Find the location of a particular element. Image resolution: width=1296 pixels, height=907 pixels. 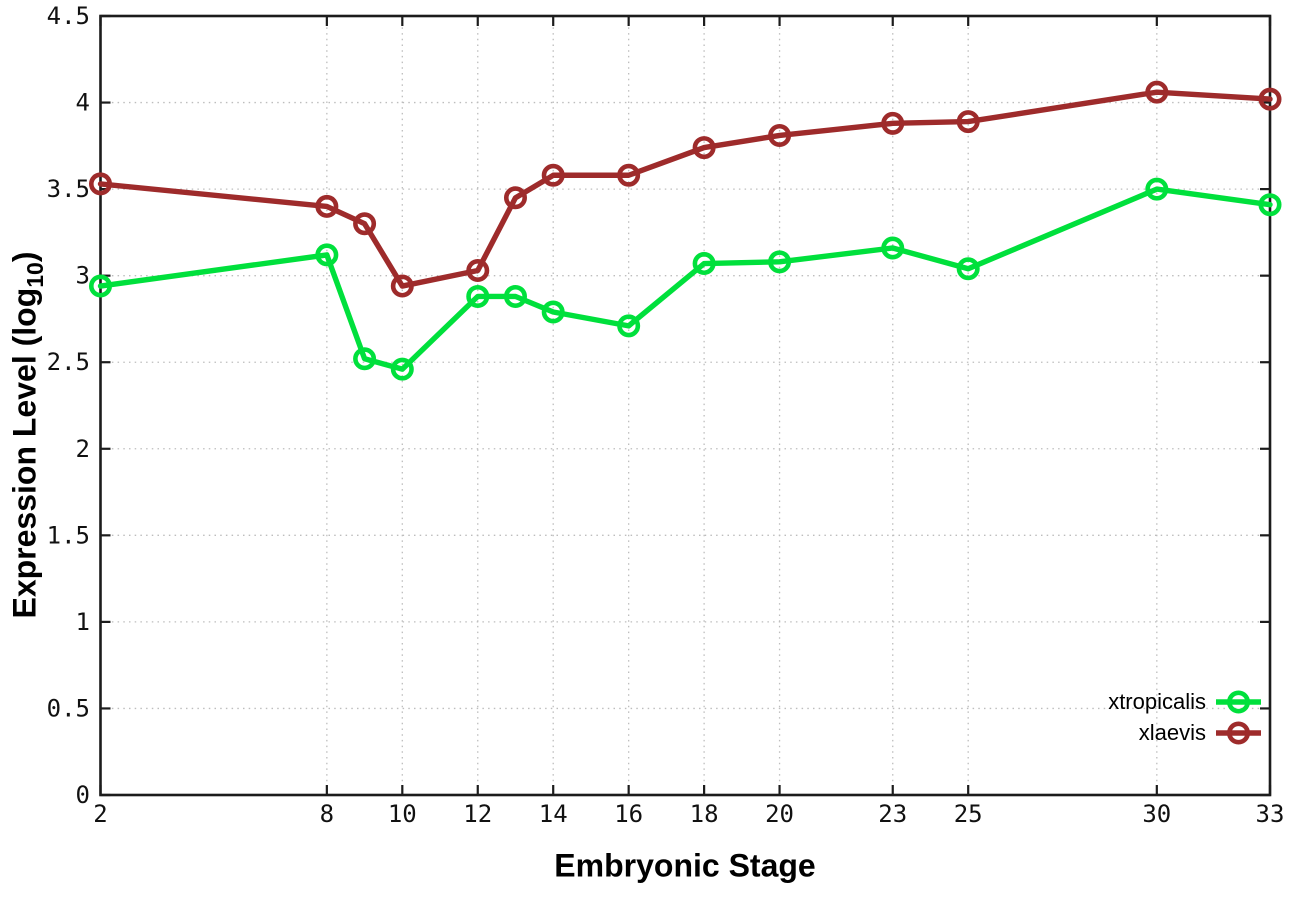

y-tick-label: 0 is located at coordinates (83, 795).